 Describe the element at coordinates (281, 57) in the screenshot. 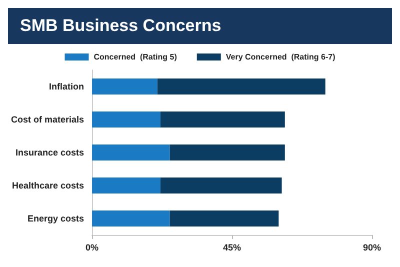

I see `legend-label: Very Concerned (Rating 6-7)` at that location.